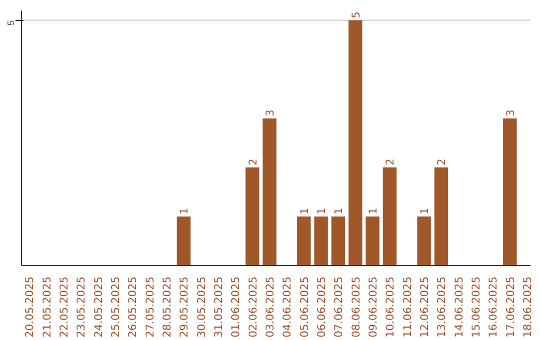 This screenshot has height=340, width=540. Describe the element at coordinates (149, 307) in the screenshot. I see `x-tick-label: 27.05.2025` at that location.